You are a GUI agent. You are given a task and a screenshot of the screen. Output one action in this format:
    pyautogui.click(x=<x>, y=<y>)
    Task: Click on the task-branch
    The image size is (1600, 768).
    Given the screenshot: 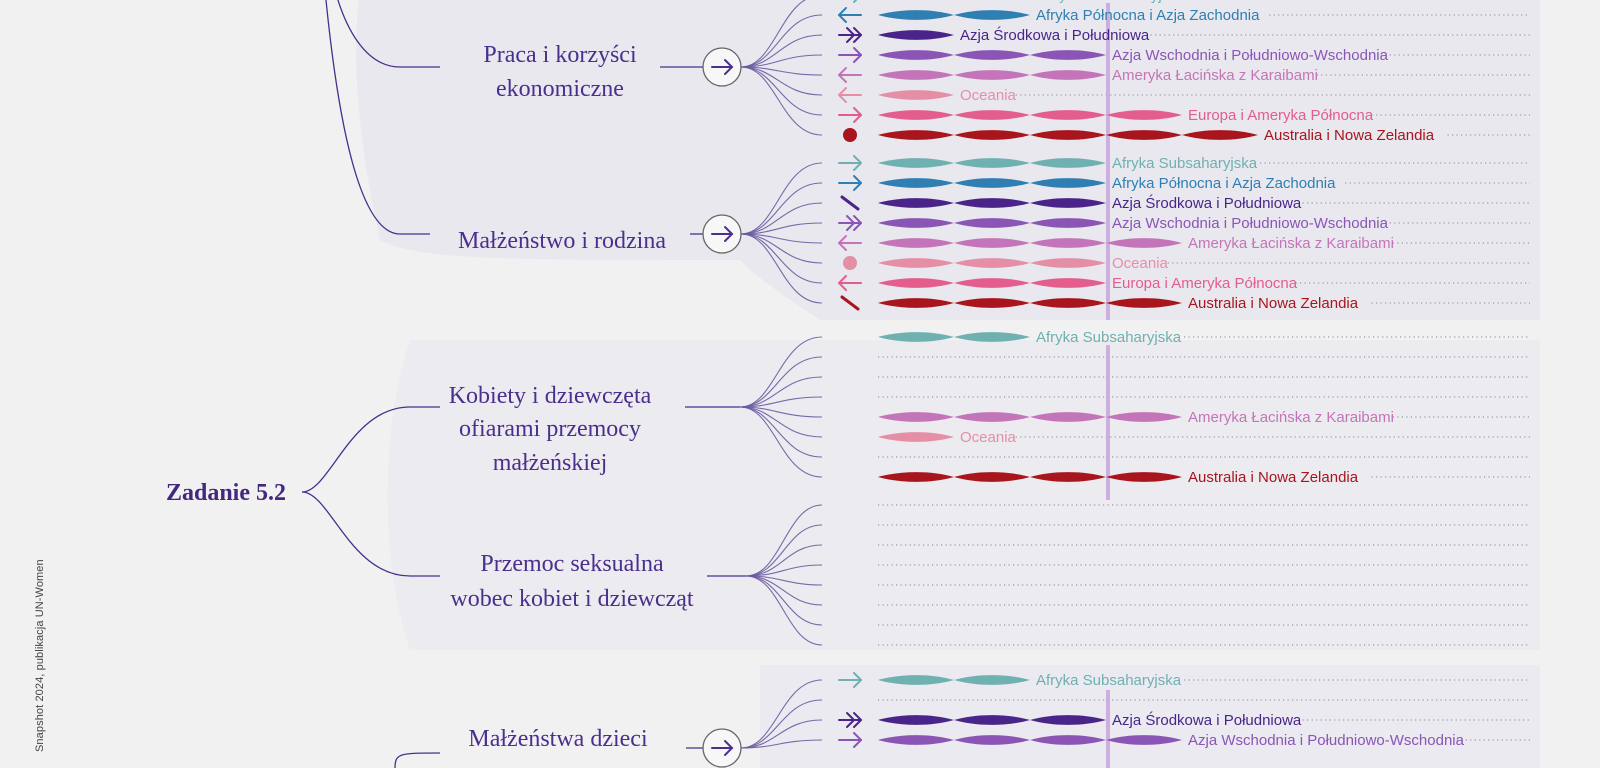 What is the action you would take?
    pyautogui.click(x=356, y=534)
    